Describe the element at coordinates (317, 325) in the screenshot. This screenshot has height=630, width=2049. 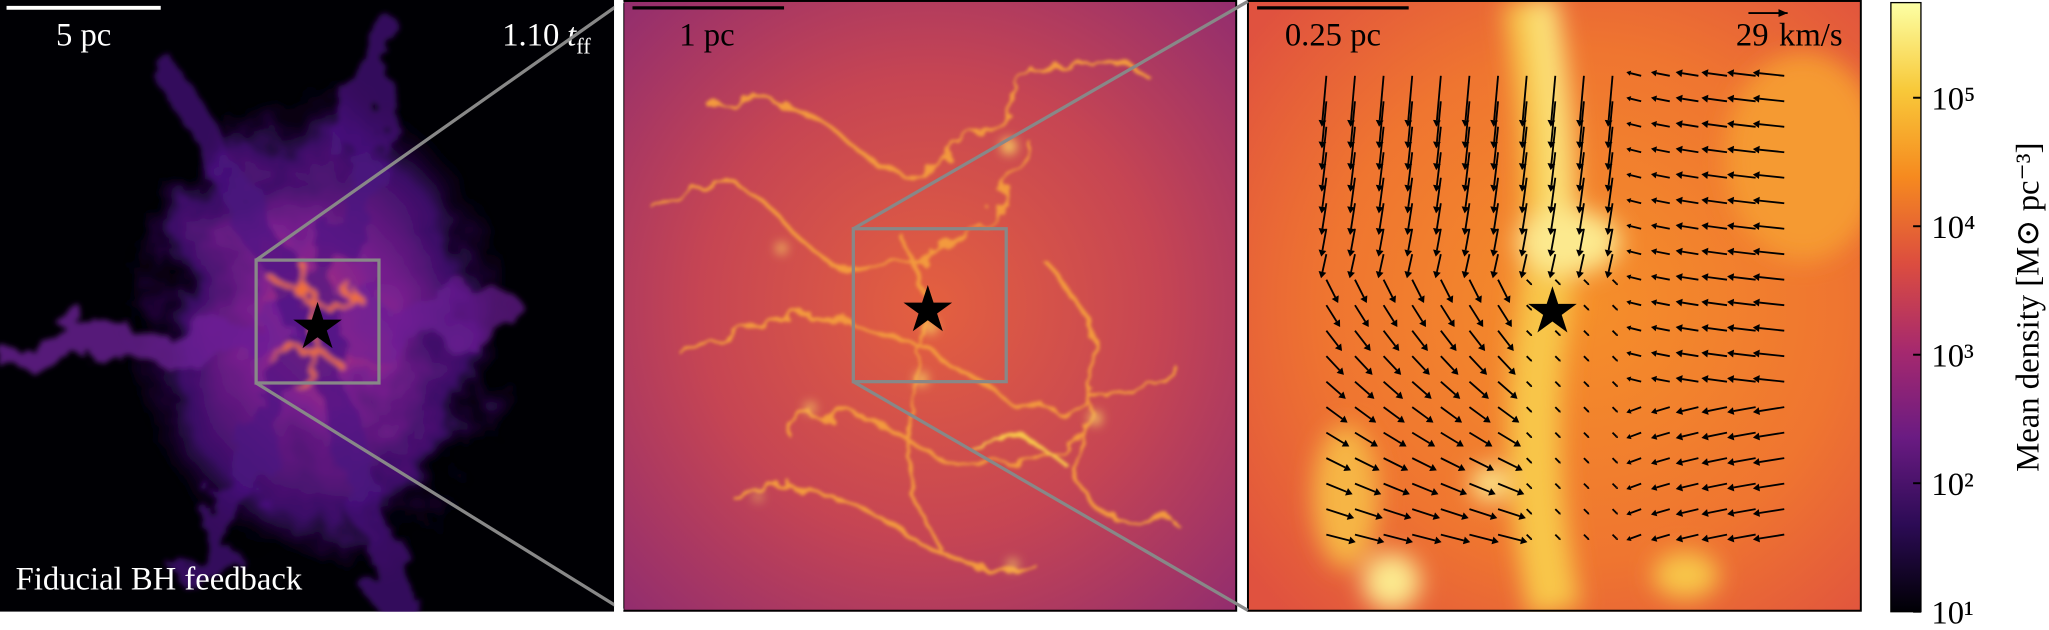
I see `black-hole-marker` at that location.